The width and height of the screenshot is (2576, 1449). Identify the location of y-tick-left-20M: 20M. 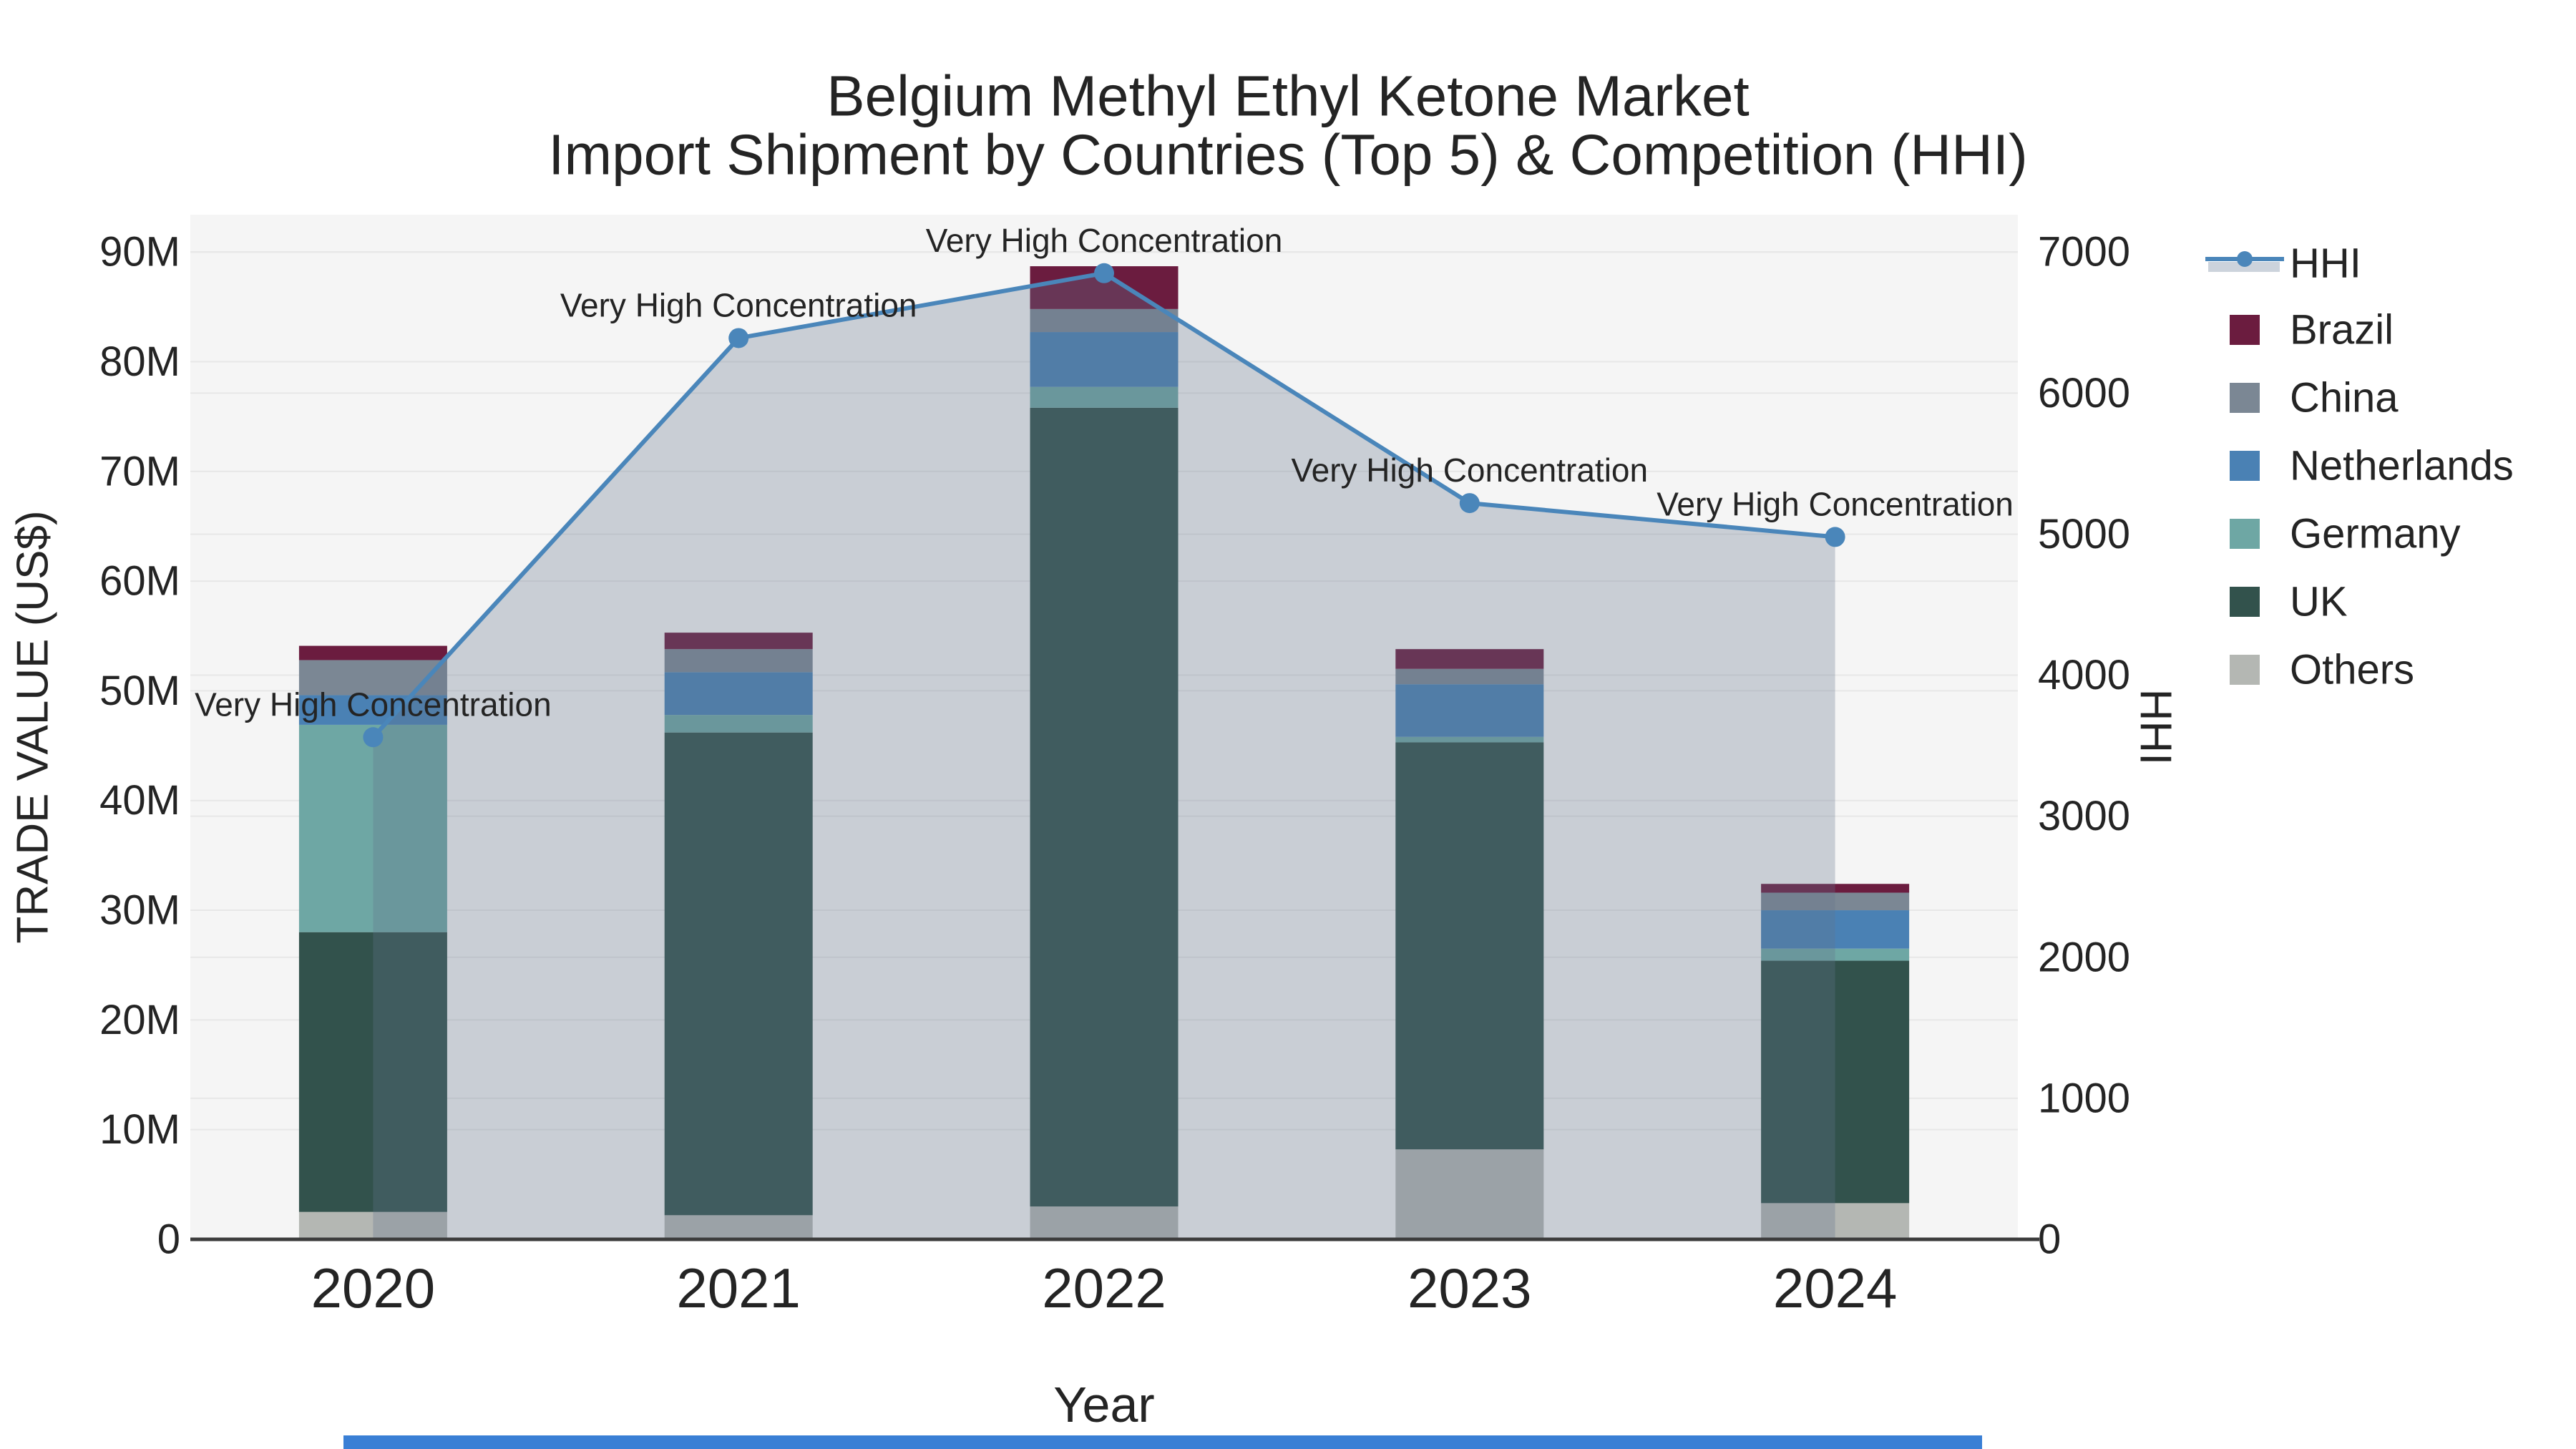
(139, 1020).